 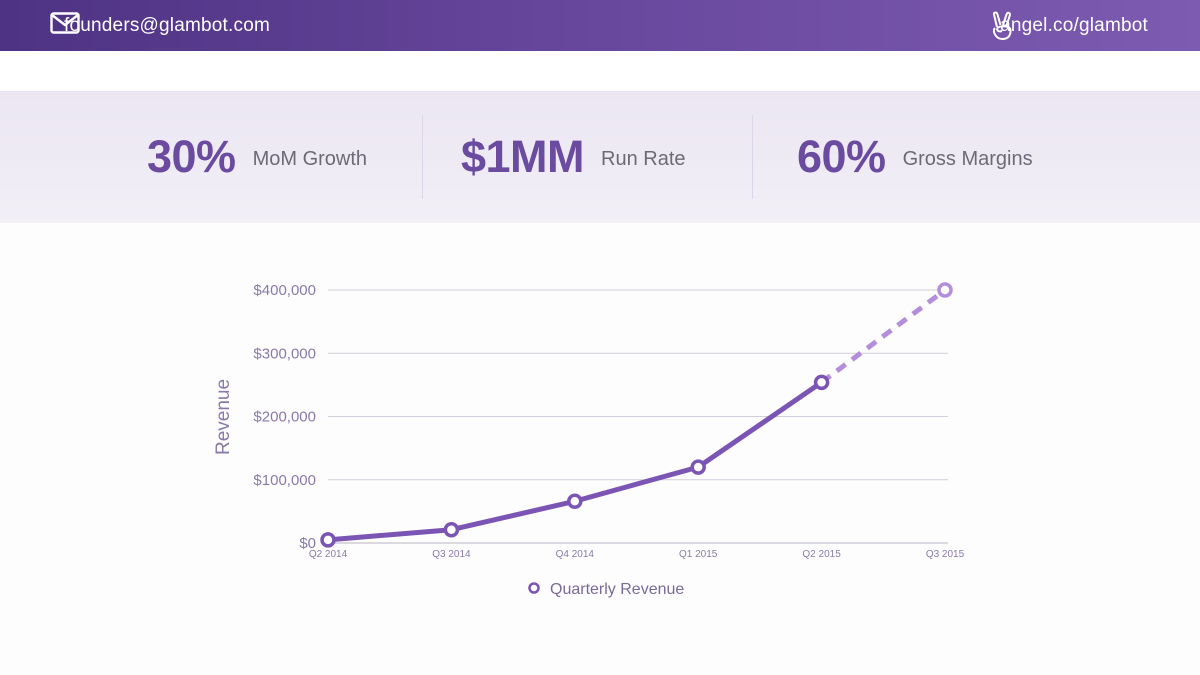 What do you see at coordinates (1074, 25) in the screenshot?
I see `angellist-url: angel.co/glambot` at bounding box center [1074, 25].